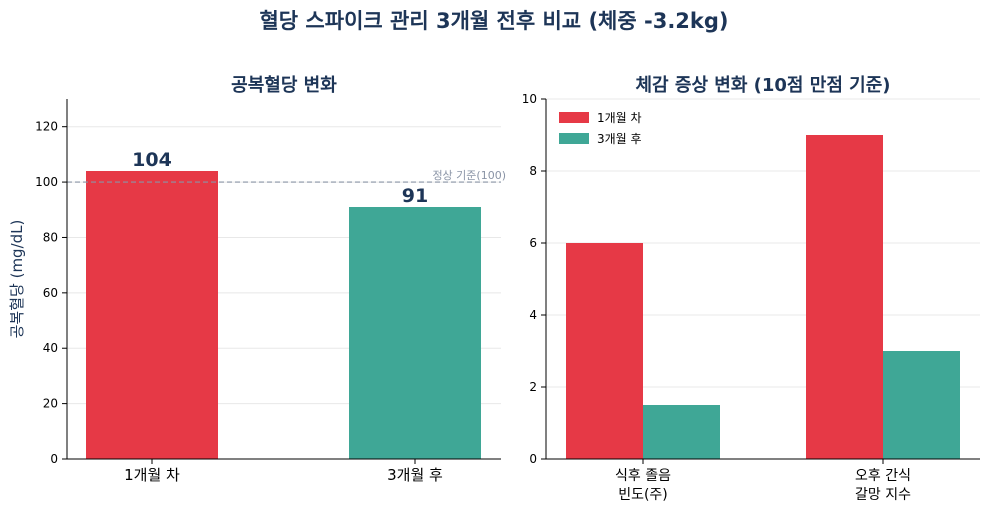 The image size is (989, 519). I want to click on right-y-tick-label: 8, so click(533, 171).